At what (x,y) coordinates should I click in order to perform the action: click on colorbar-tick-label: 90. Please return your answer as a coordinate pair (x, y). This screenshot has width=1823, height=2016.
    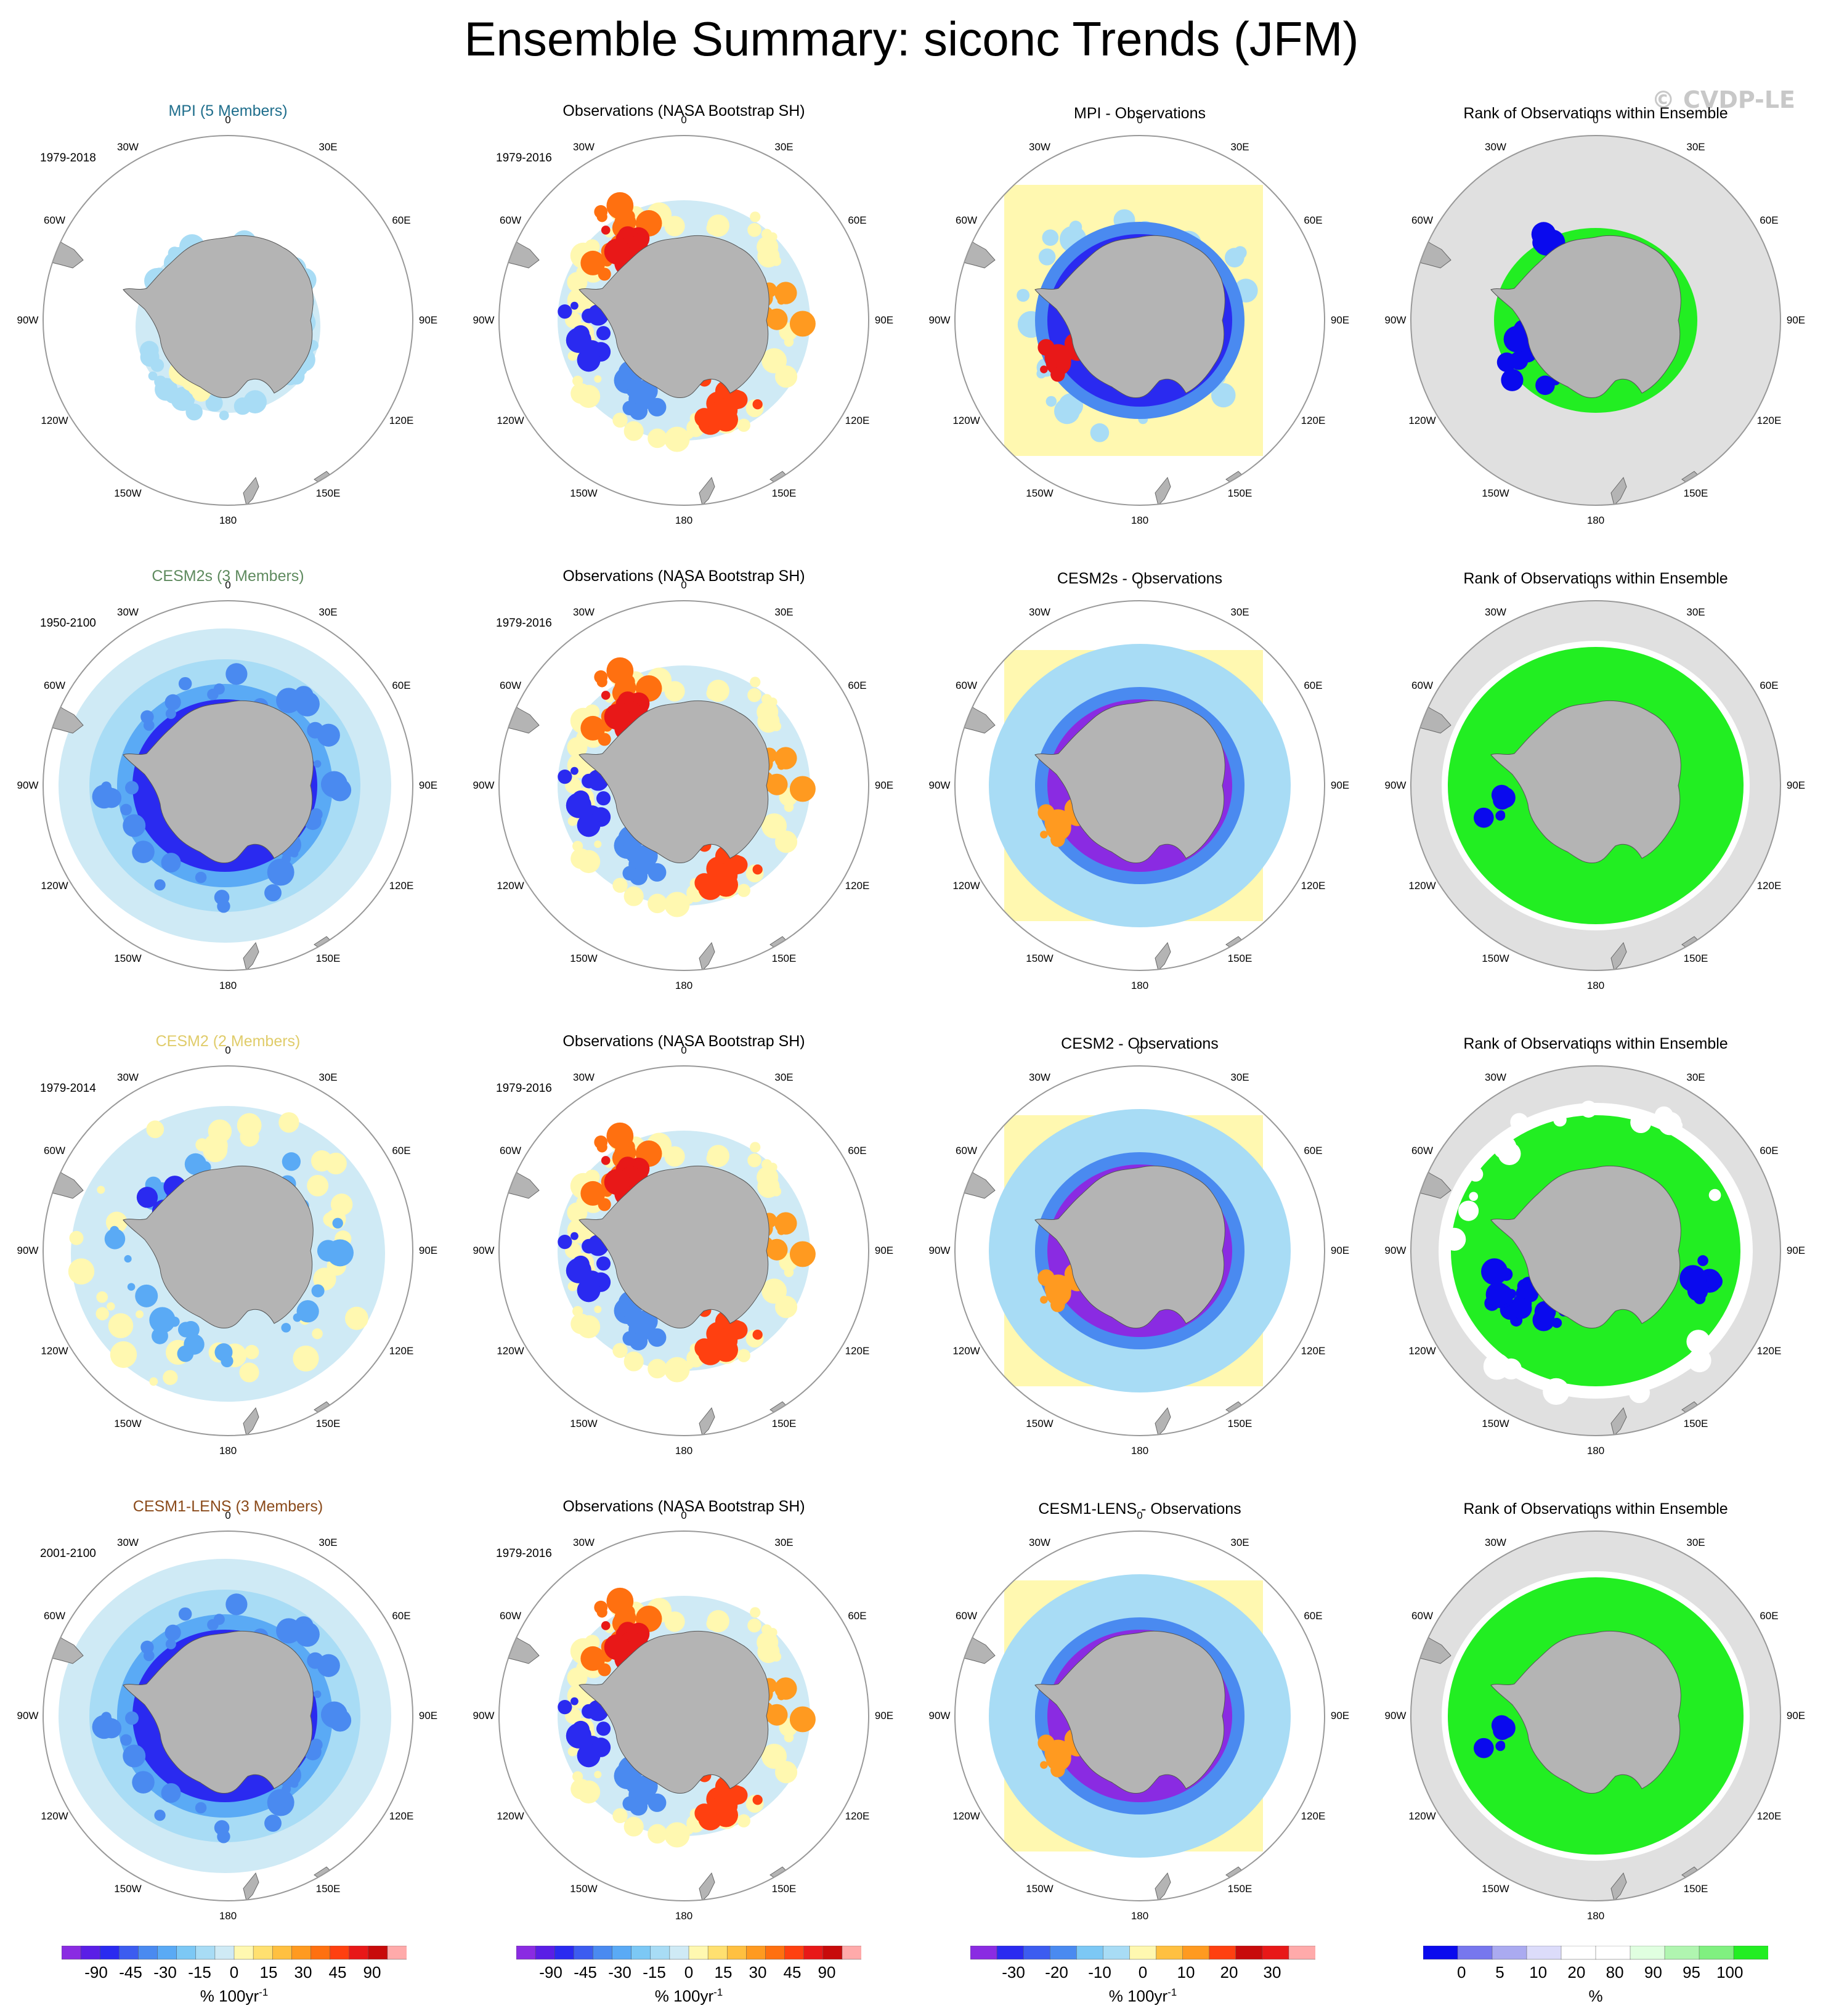
    Looking at the image, I should click on (1653, 1972).